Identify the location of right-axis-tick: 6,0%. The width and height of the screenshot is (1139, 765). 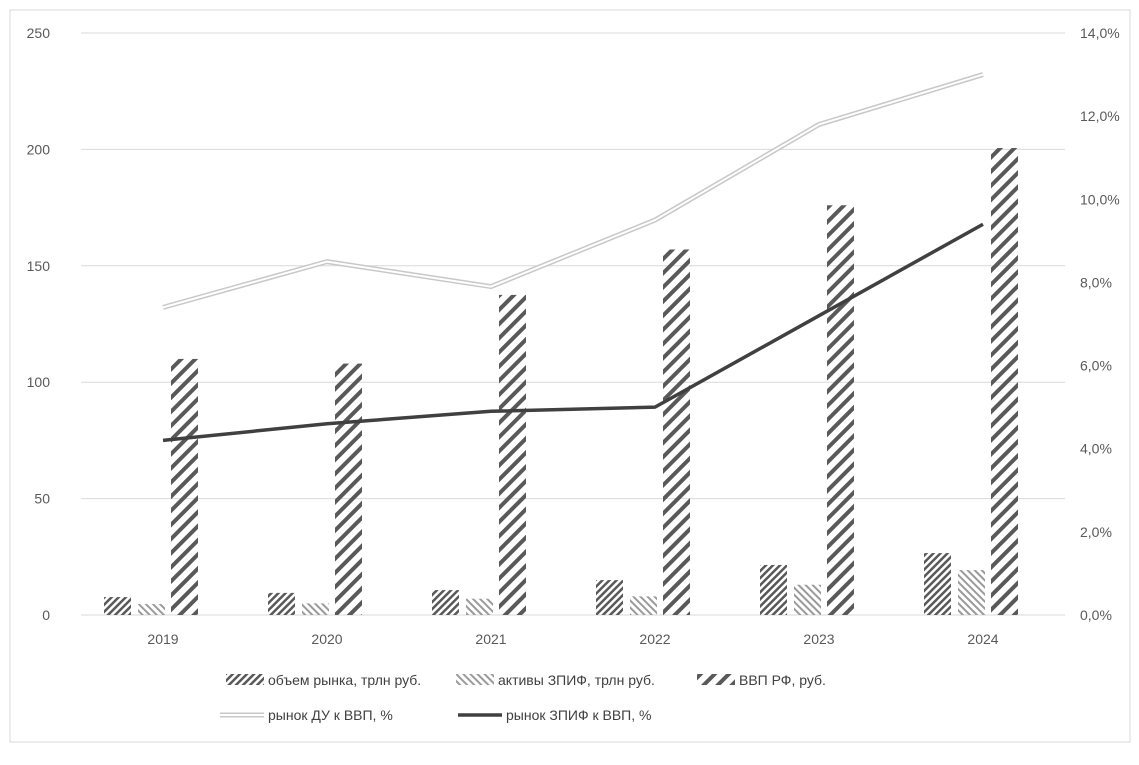
(1096, 366).